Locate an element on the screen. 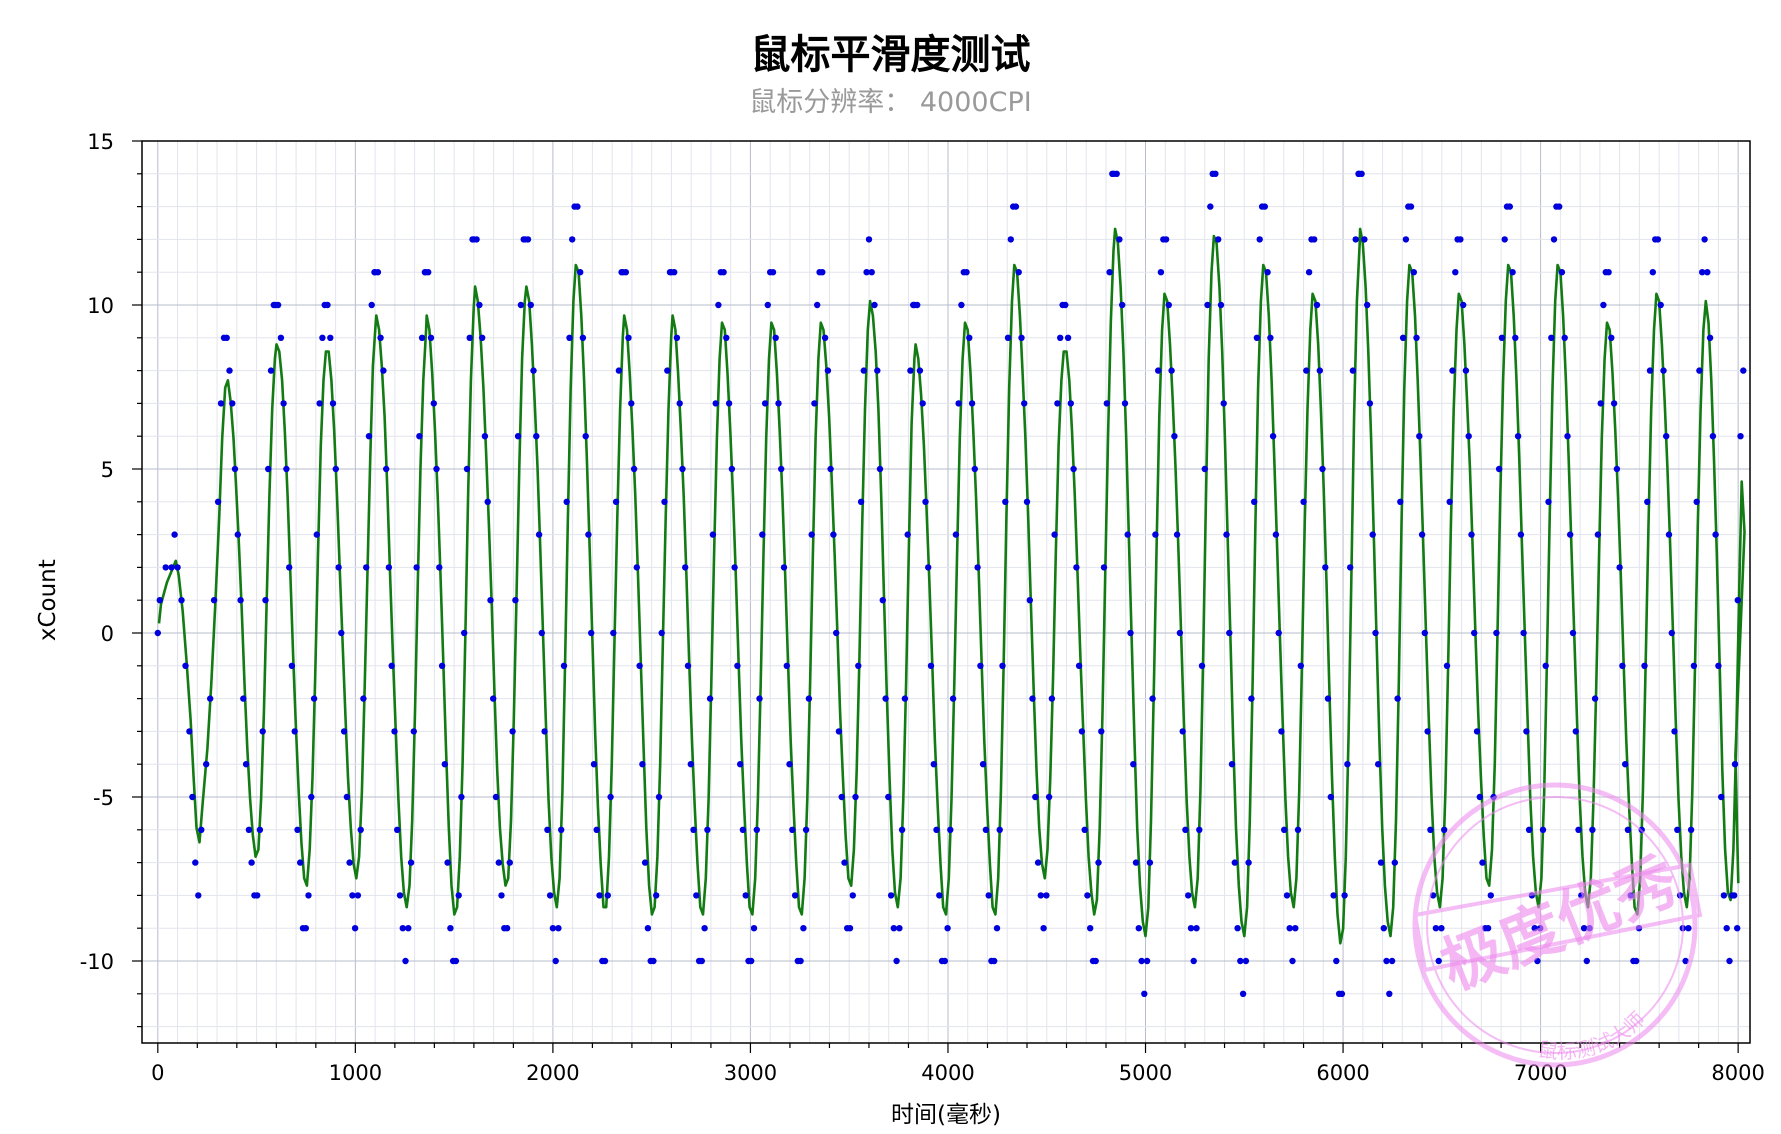  x-tick-label: 7000 is located at coordinates (1540, 1073).